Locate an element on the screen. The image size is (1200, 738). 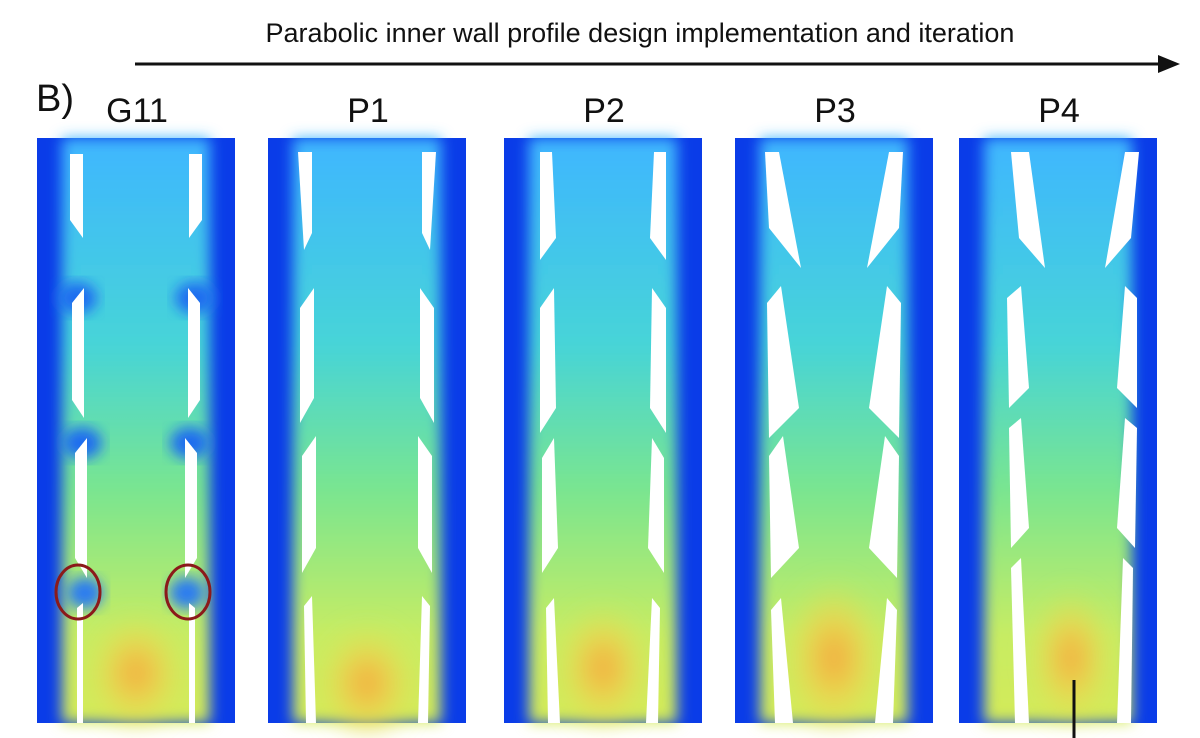
panel-g11 is located at coordinates (136, 435).